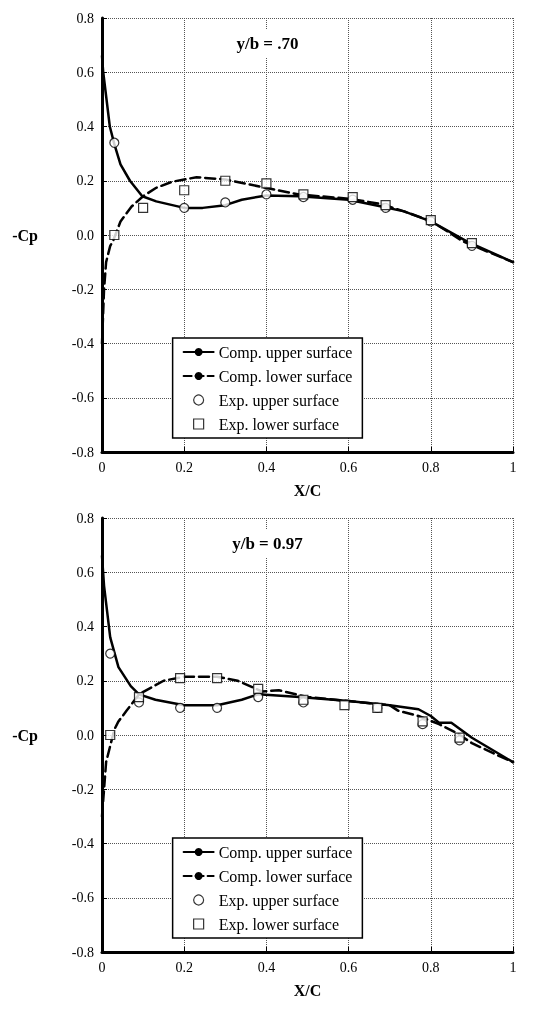 Image resolution: width=535 pixels, height=1027 pixels. Describe the element at coordinates (268, 543) in the screenshot. I see `text: y/b = 0.97` at that location.